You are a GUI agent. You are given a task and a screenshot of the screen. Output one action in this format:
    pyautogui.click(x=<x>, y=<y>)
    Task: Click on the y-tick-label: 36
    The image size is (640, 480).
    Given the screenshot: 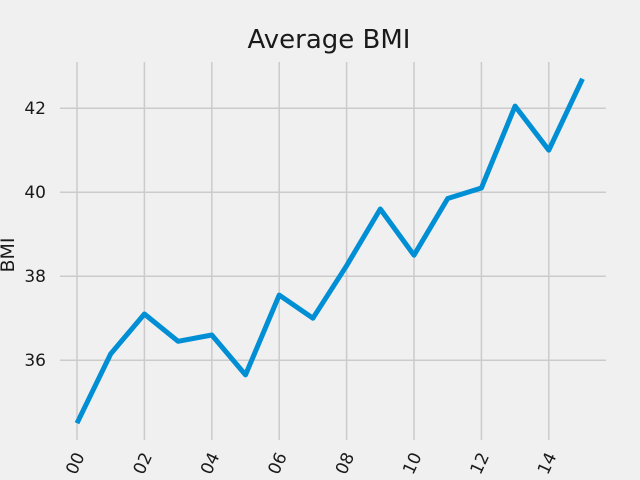 What is the action you would take?
    pyautogui.click(x=35, y=361)
    